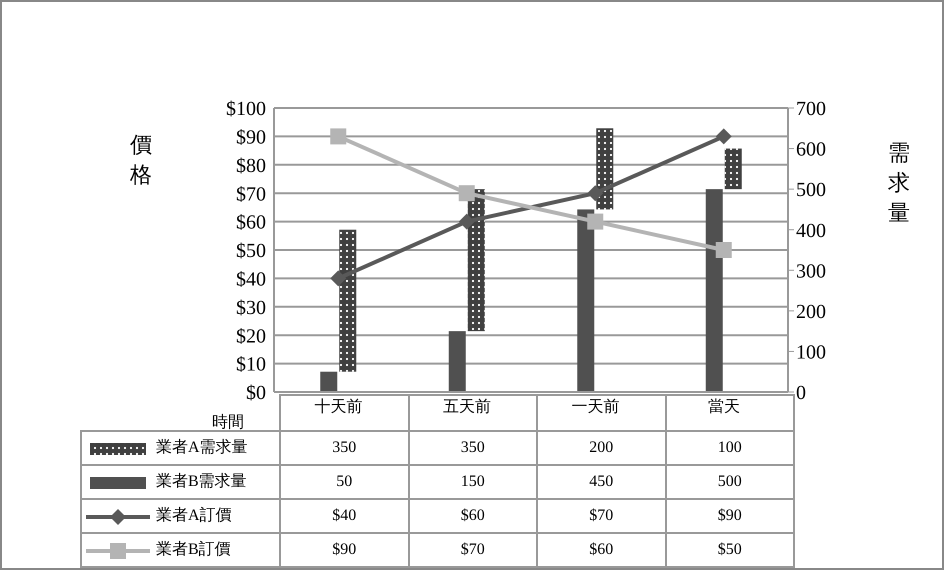 Image resolution: width=944 pixels, height=570 pixels. What do you see at coordinates (246, 109) in the screenshot?
I see `y-tick-label: $100` at bounding box center [246, 109].